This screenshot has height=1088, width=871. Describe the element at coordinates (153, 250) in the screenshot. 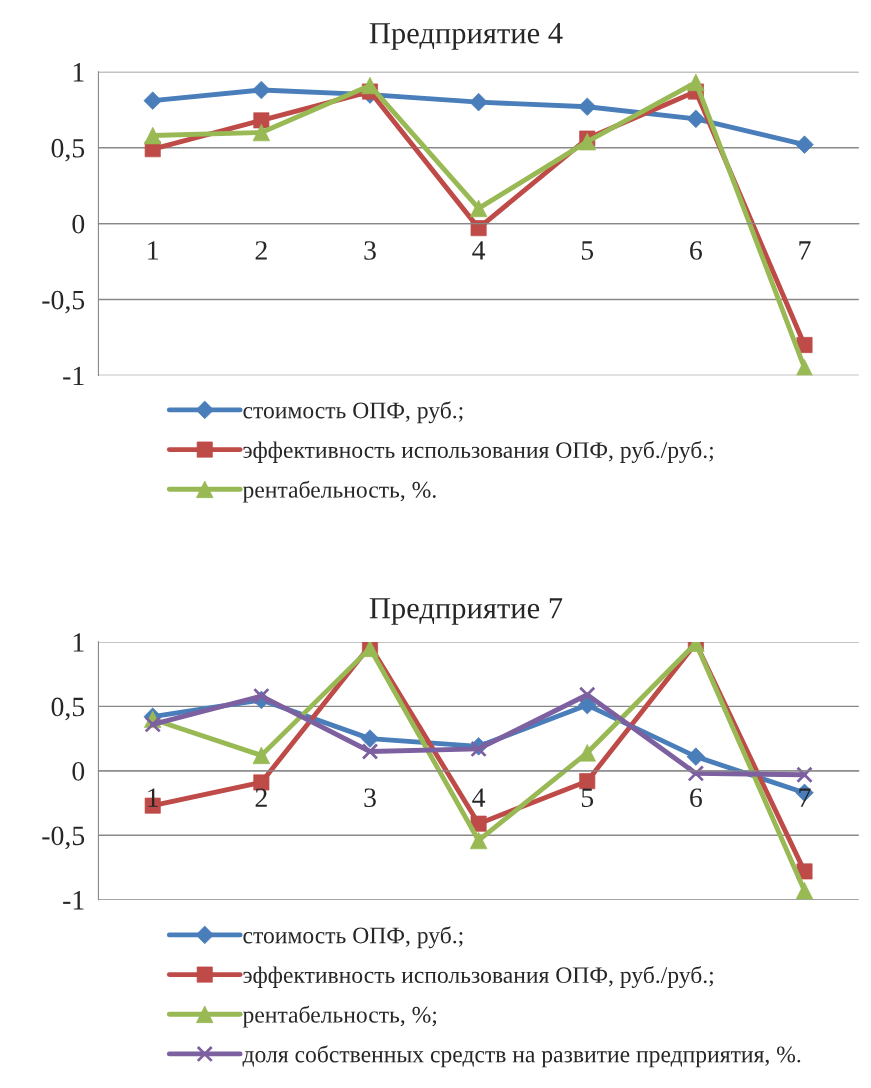

I see `x-tick-label: 1` at that location.